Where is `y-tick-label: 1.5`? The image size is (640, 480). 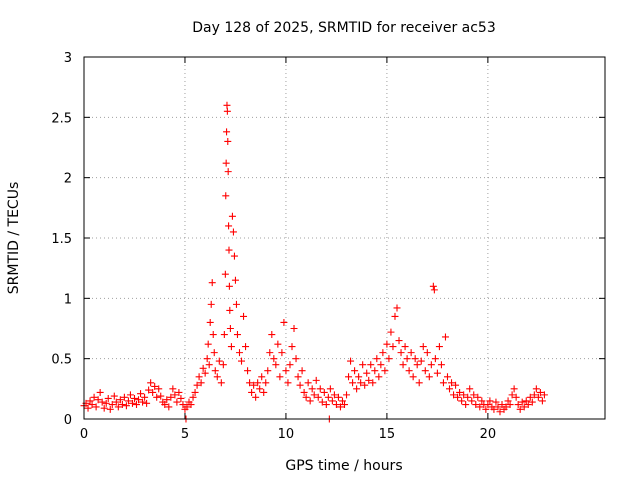 y-tick-label: 1.5 is located at coordinates (61, 239).